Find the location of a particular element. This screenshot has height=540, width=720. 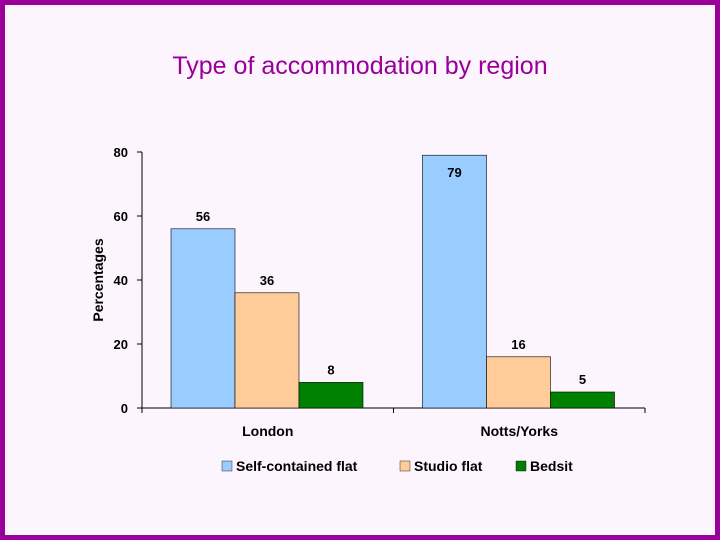

y-tick-label: 0 is located at coordinates (124, 408).